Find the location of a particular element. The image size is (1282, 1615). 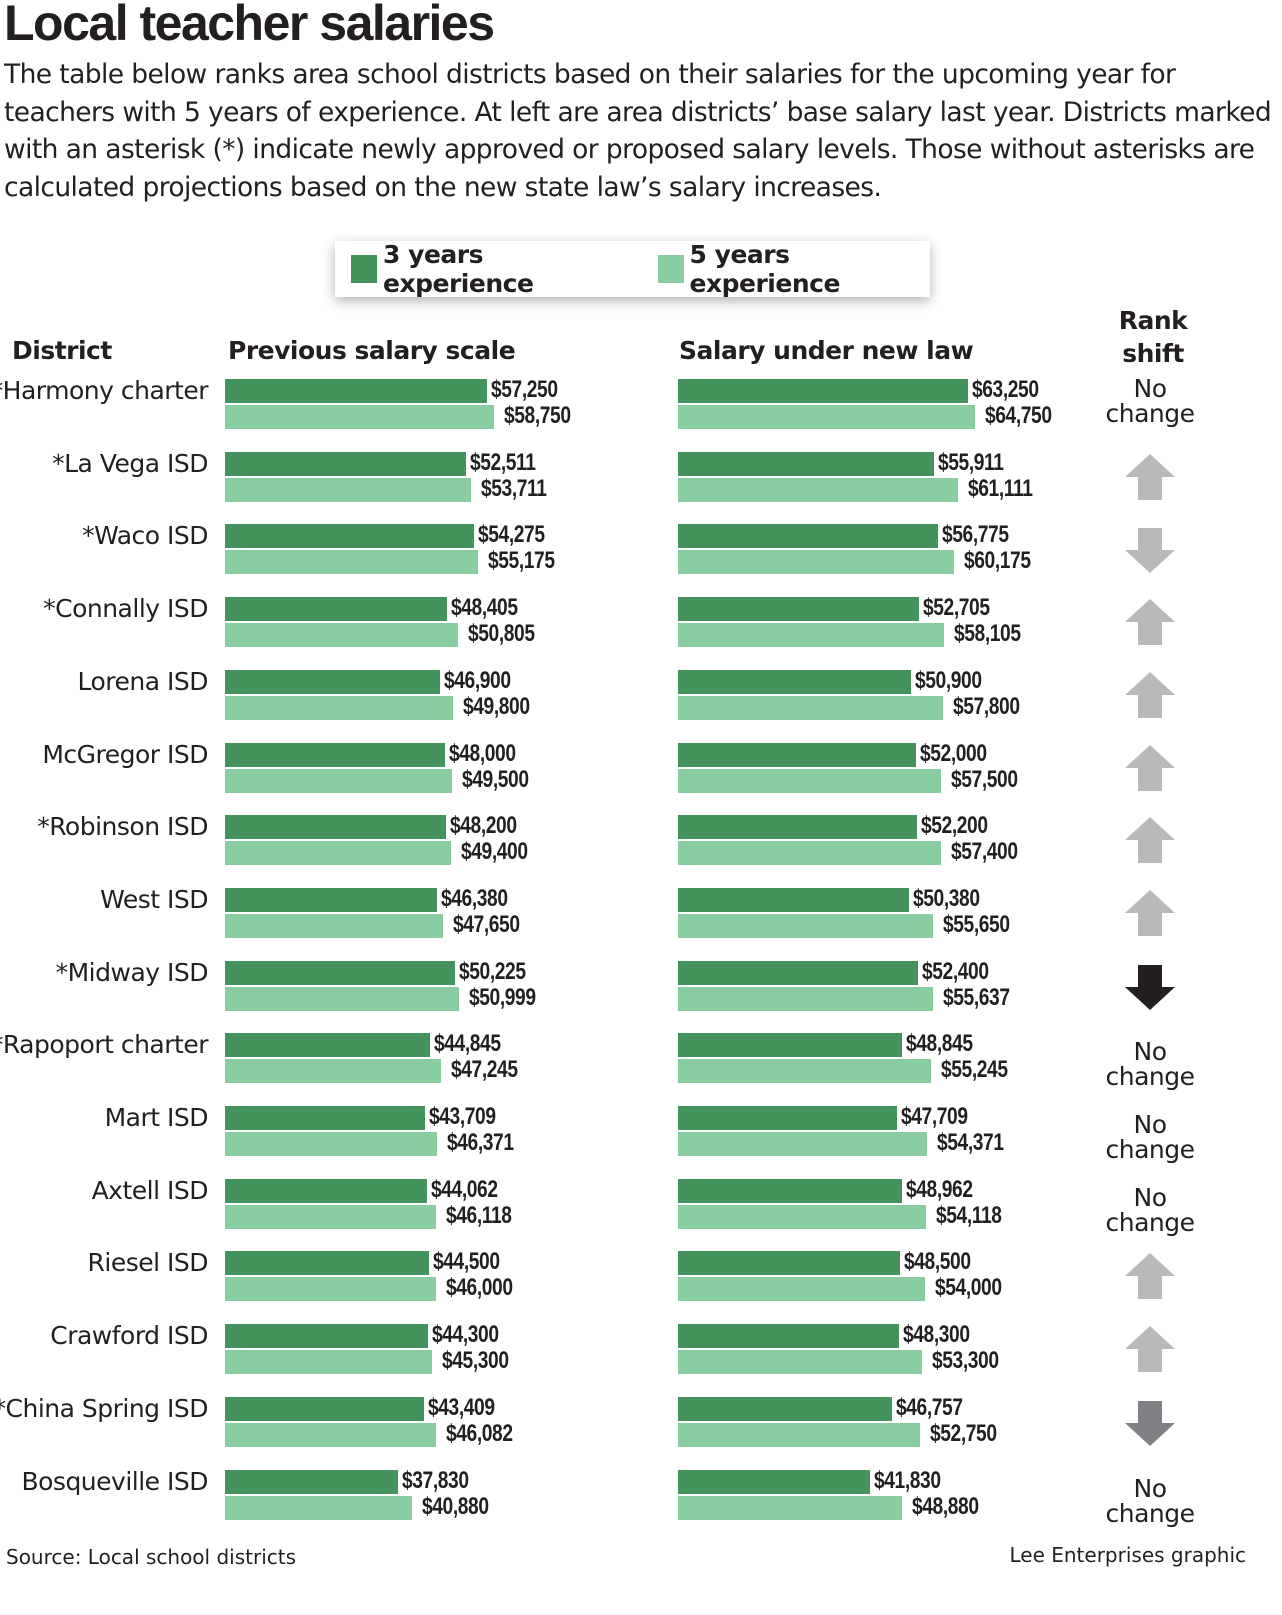

district-label: *China Spring ISD is located at coordinates (104, 1408).